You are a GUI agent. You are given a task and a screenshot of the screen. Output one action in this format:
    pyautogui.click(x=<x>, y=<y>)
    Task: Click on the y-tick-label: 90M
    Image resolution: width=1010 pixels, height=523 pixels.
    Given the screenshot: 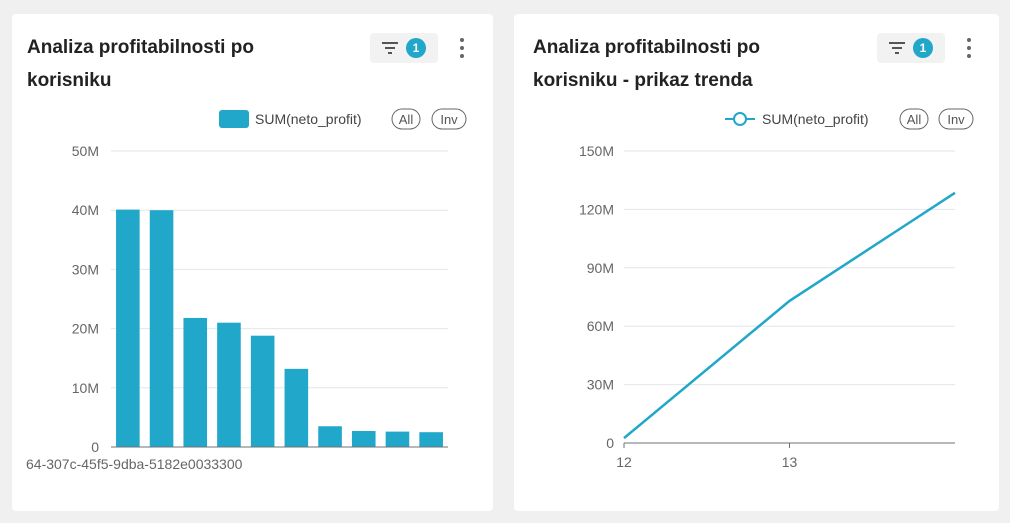 What is the action you would take?
    pyautogui.click(x=600, y=268)
    